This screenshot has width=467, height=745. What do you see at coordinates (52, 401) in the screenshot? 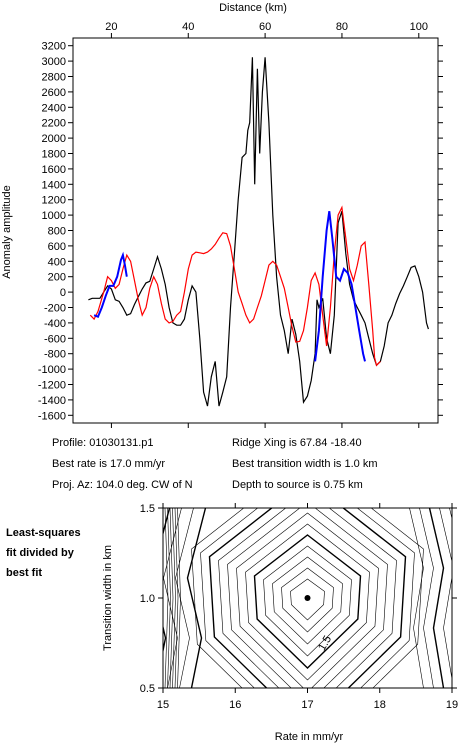
I see `y-tick-label: -1400` at bounding box center [52, 401].